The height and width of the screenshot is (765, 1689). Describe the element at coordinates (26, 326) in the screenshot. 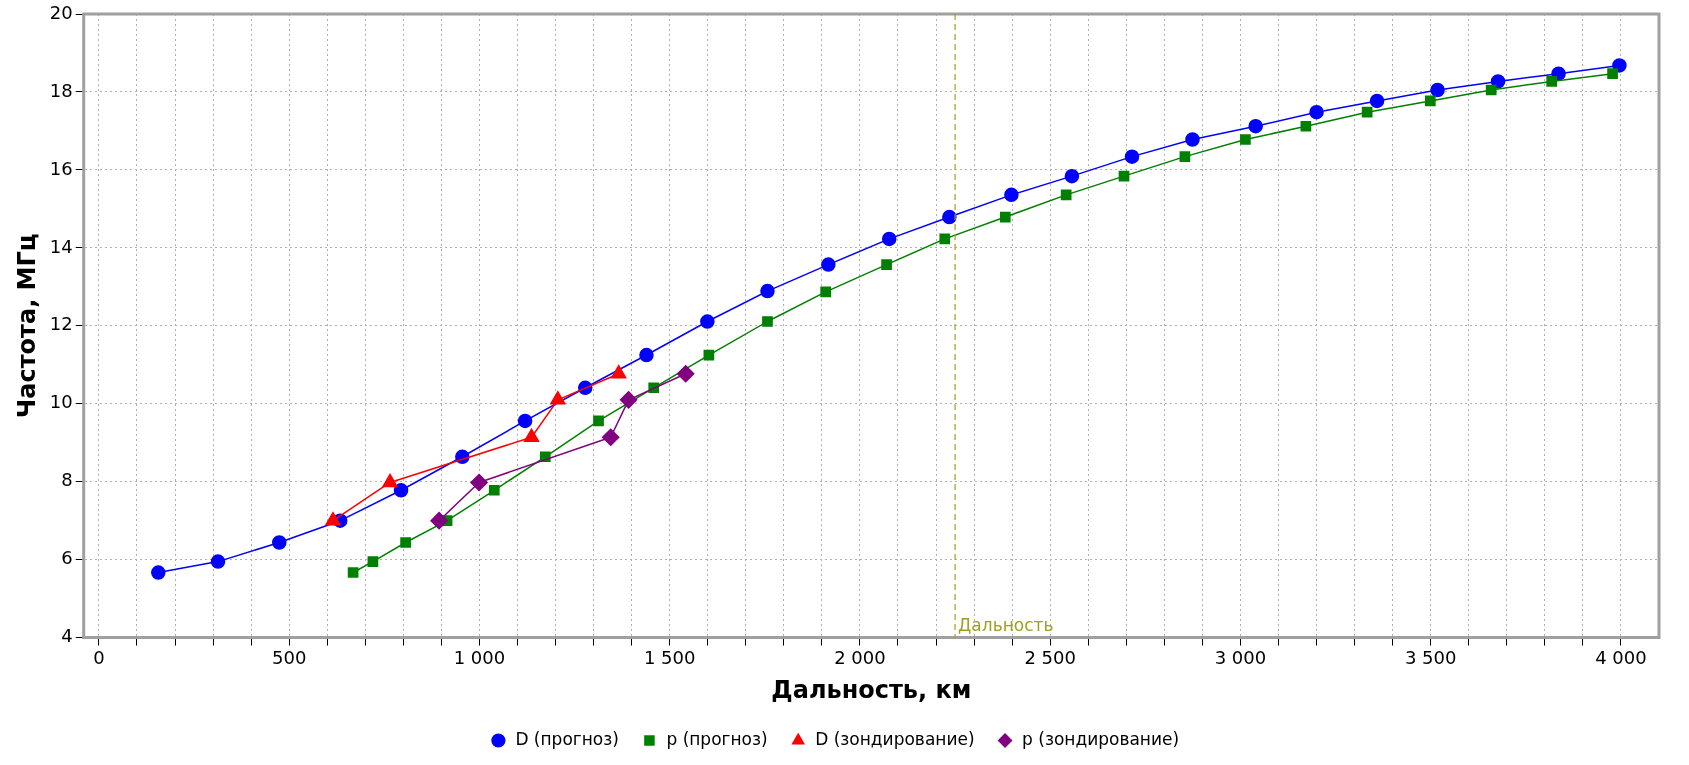

I see `y-axis-title: Частота, МГц` at that location.